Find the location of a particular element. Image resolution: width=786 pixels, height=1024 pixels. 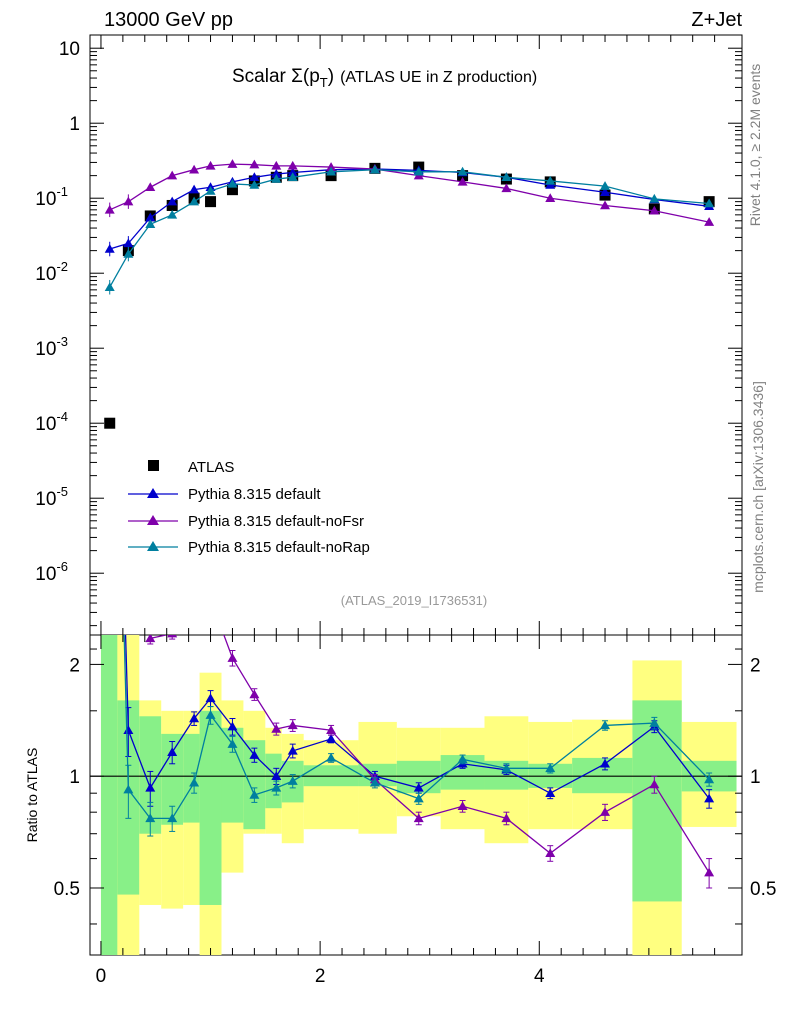

main-y-tick-label: 10⁻¹ is located at coordinates (51, 197).